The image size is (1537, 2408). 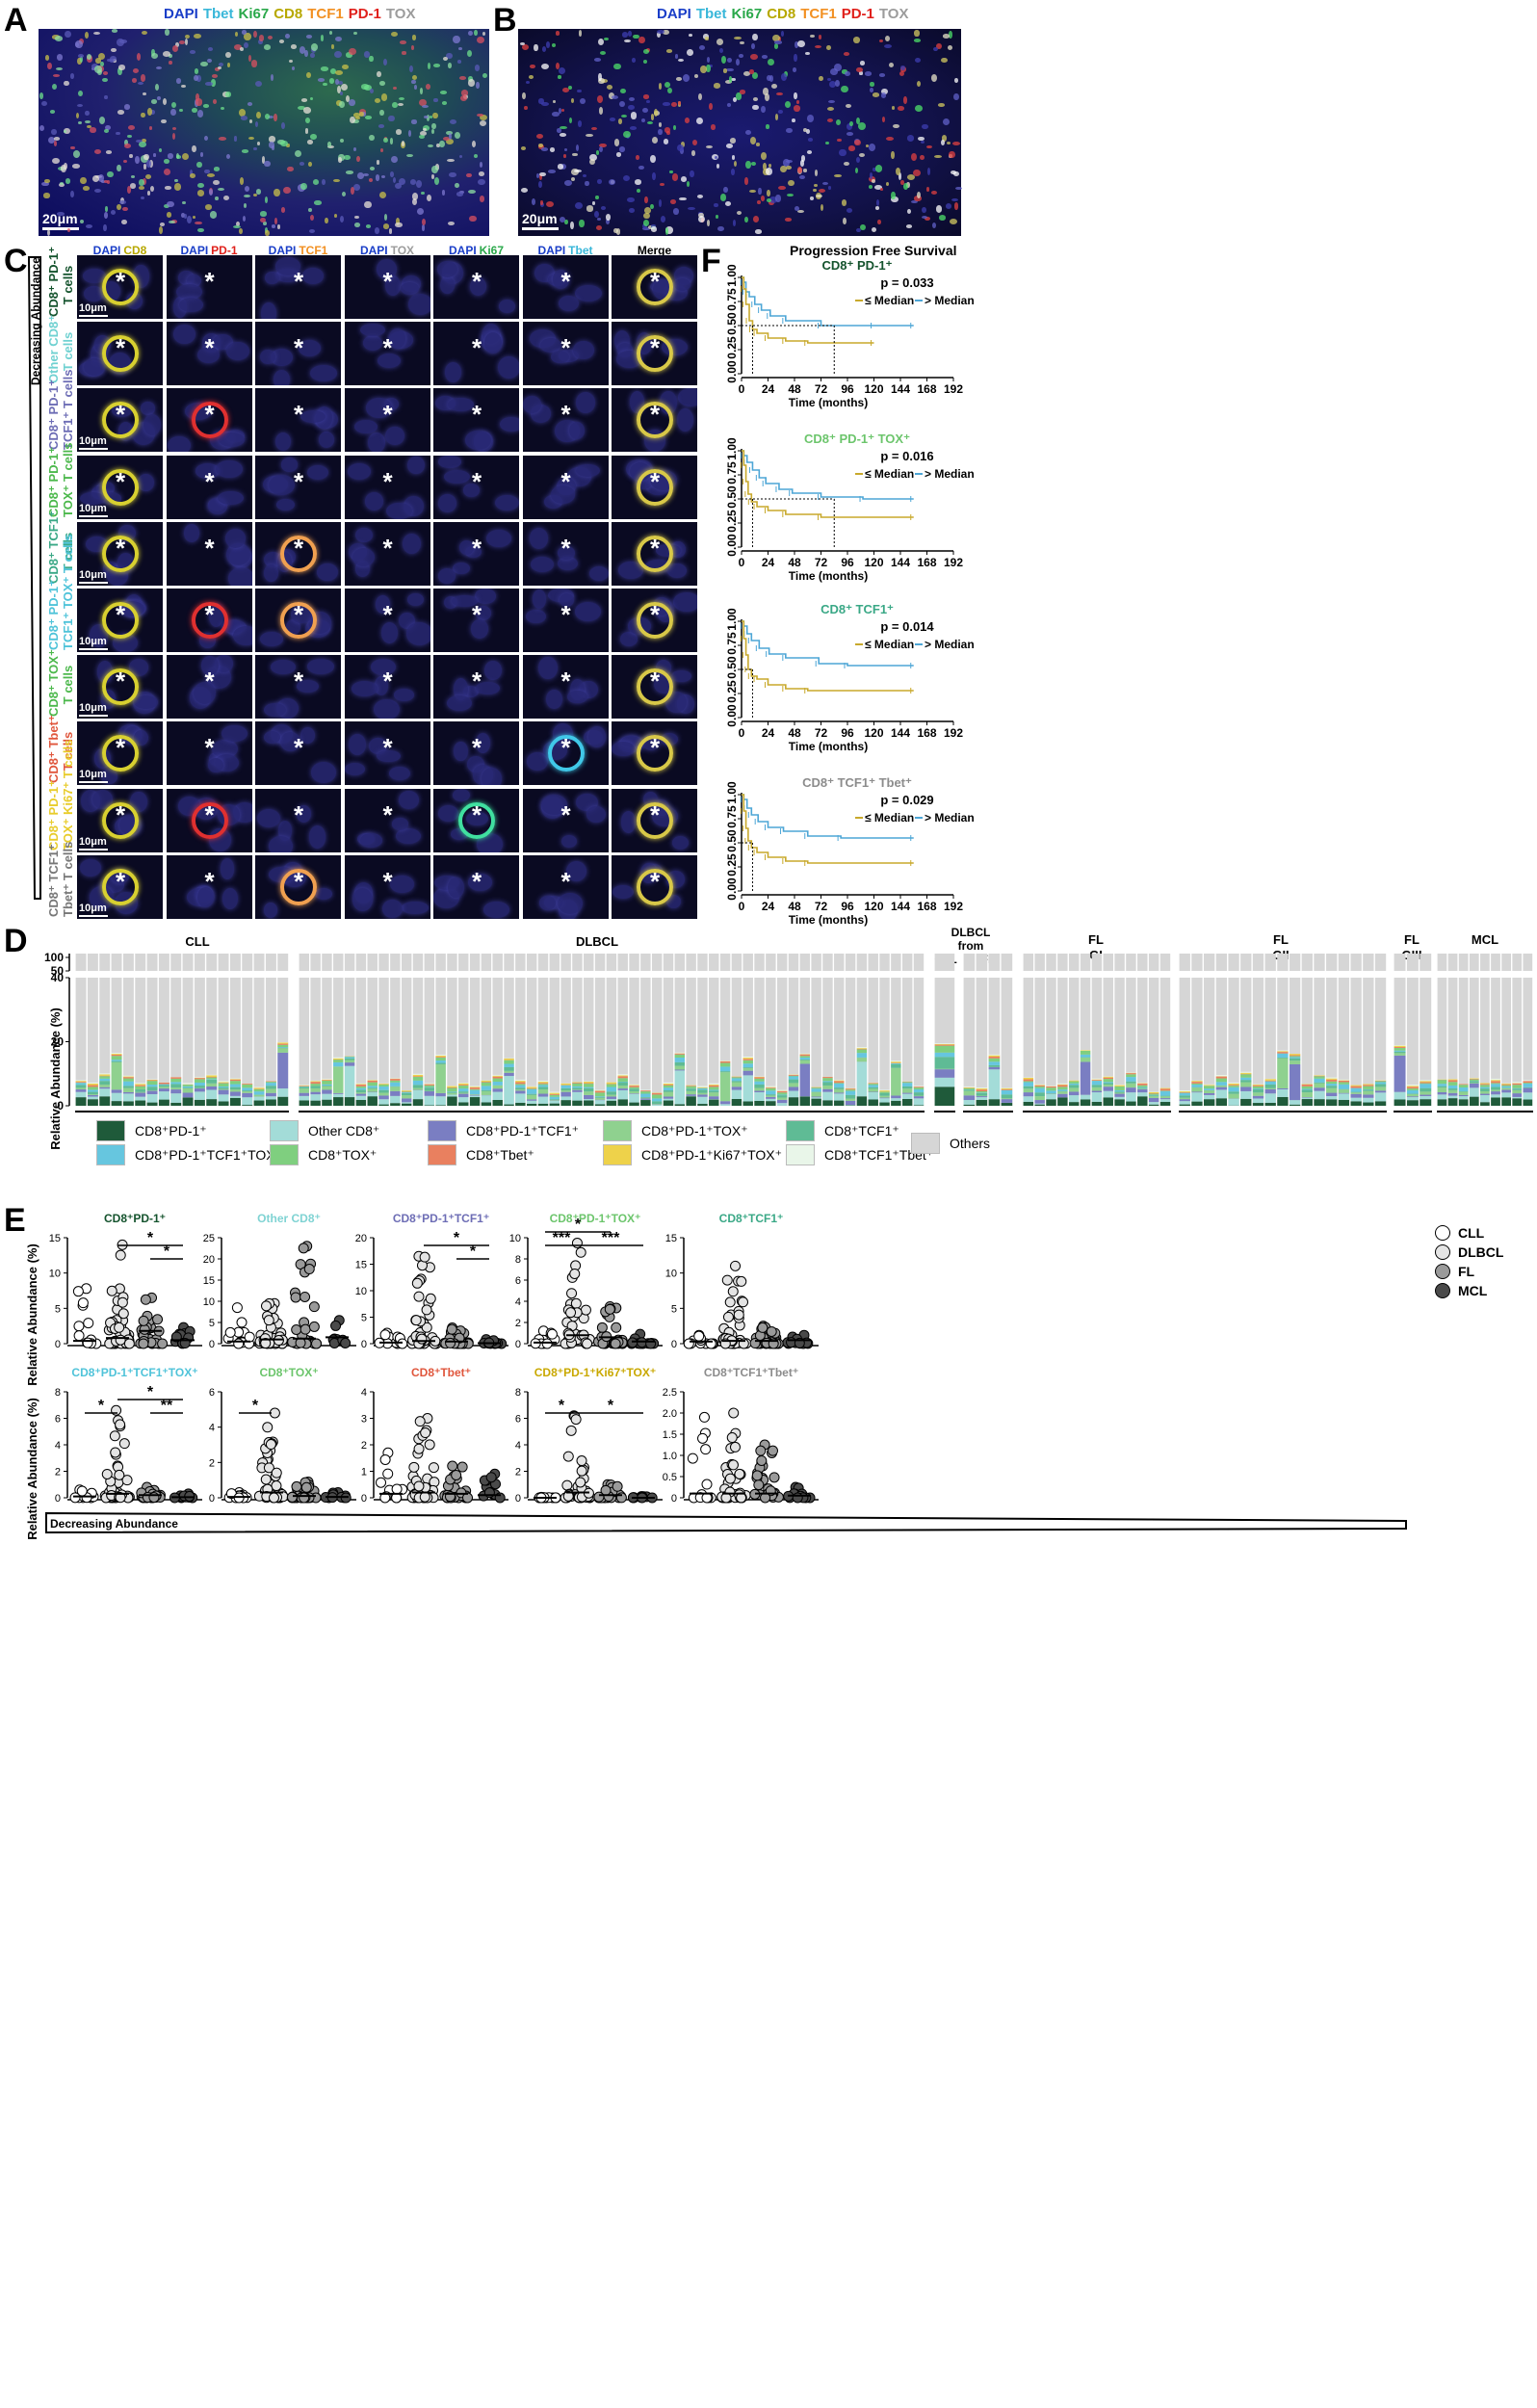 I want to click on micrograph-tile: *, so click(x=387, y=687).